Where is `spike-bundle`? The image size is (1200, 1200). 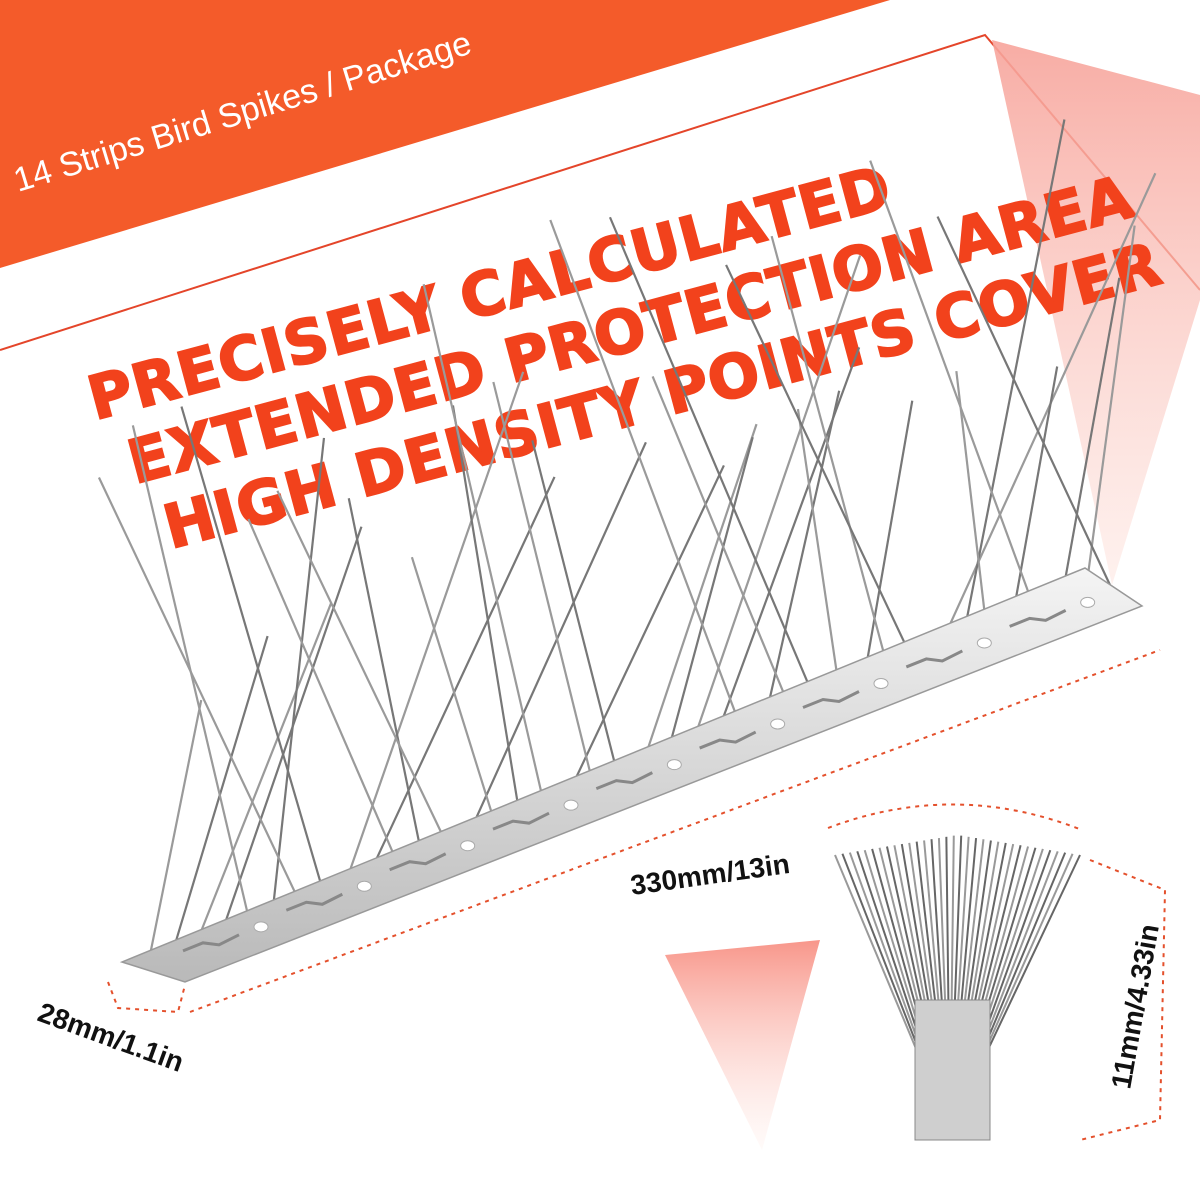 spike-bundle is located at coordinates (957, 988).